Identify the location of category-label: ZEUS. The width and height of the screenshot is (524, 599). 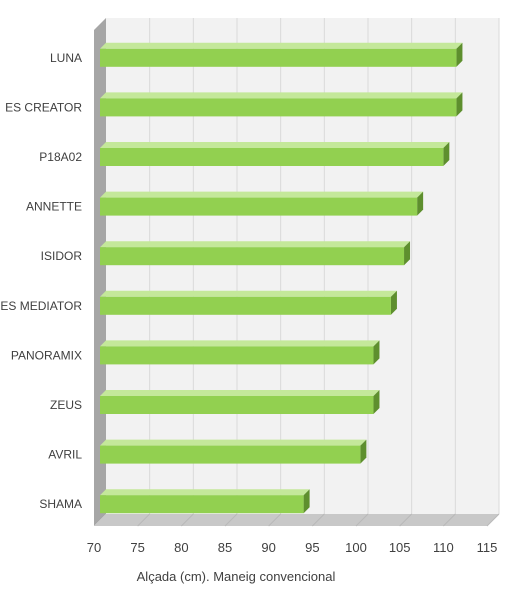
(66, 405).